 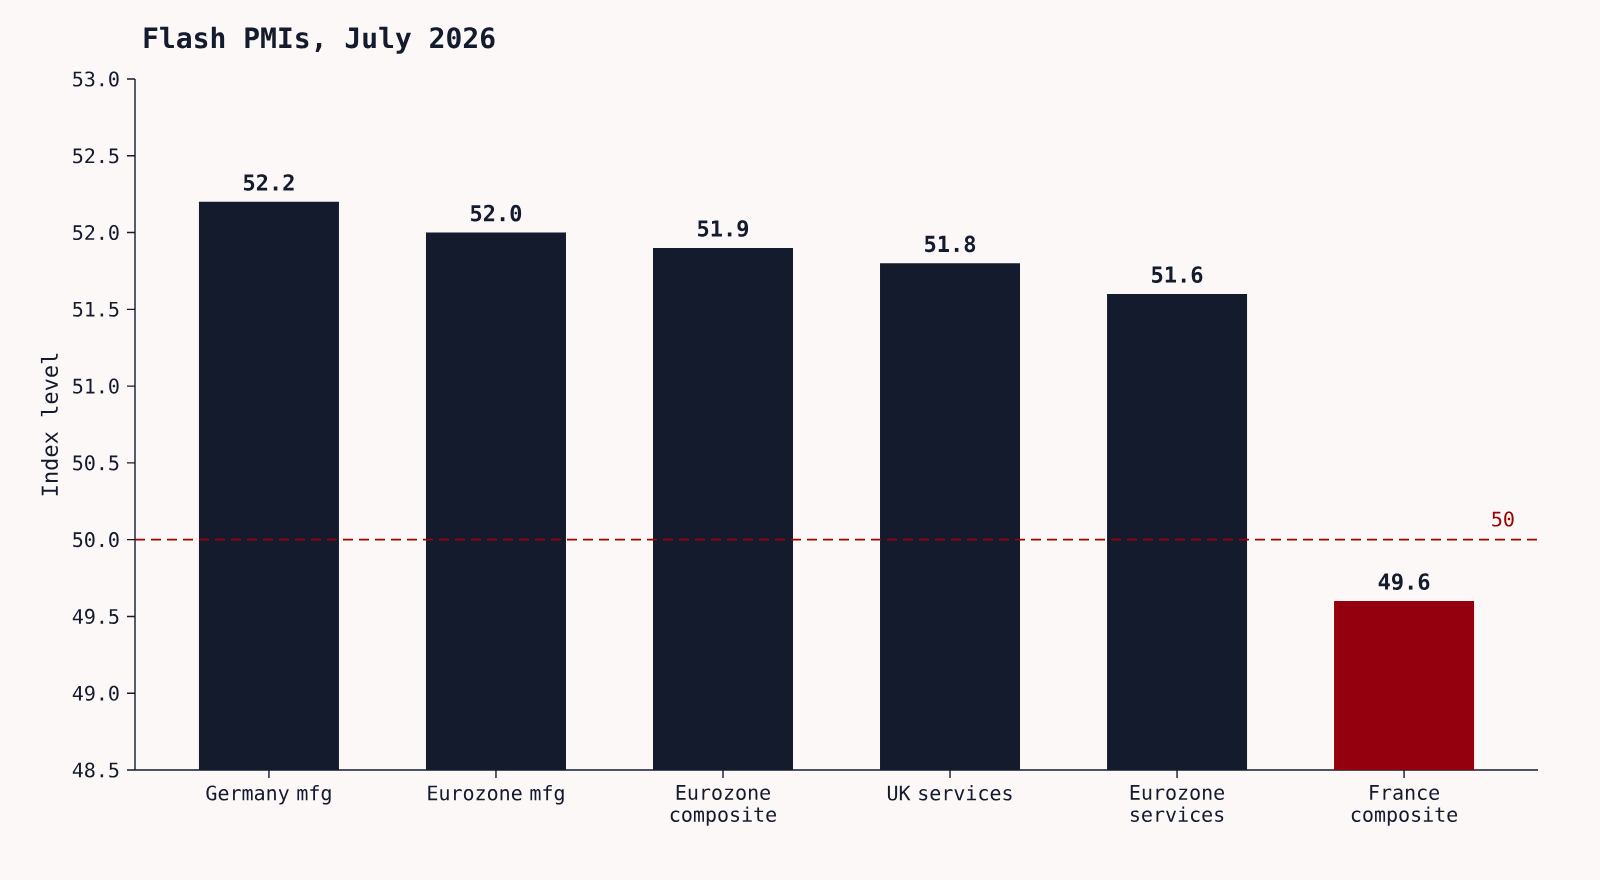 What do you see at coordinates (723, 228) in the screenshot?
I see `data-label: 51.9` at bounding box center [723, 228].